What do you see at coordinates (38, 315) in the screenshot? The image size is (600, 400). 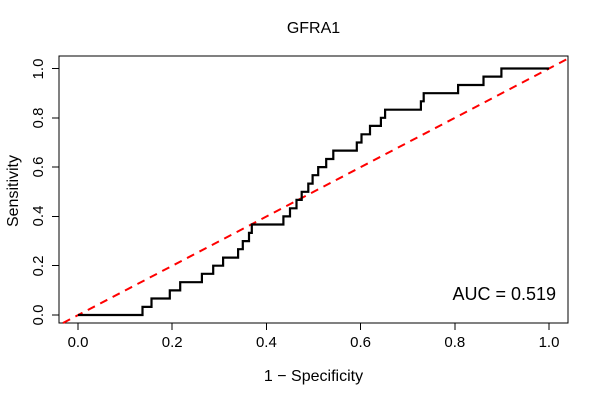 I see `y-tick-label: 0.0` at bounding box center [38, 315].